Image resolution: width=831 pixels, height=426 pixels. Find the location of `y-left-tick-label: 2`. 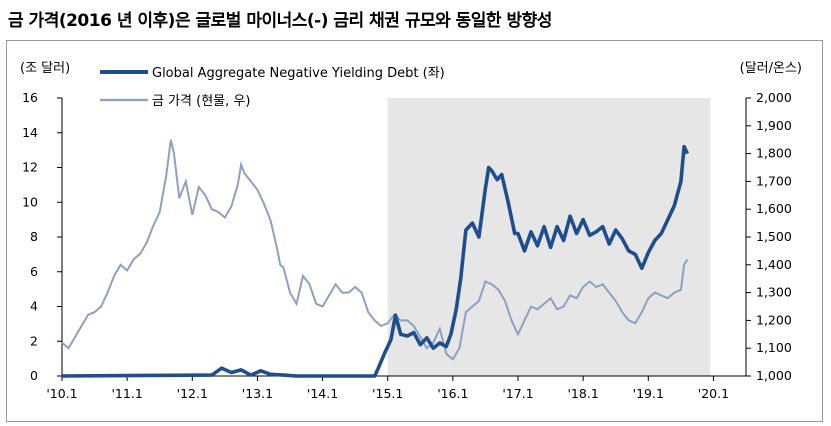

y-left-tick-label: 2 is located at coordinates (34, 340).